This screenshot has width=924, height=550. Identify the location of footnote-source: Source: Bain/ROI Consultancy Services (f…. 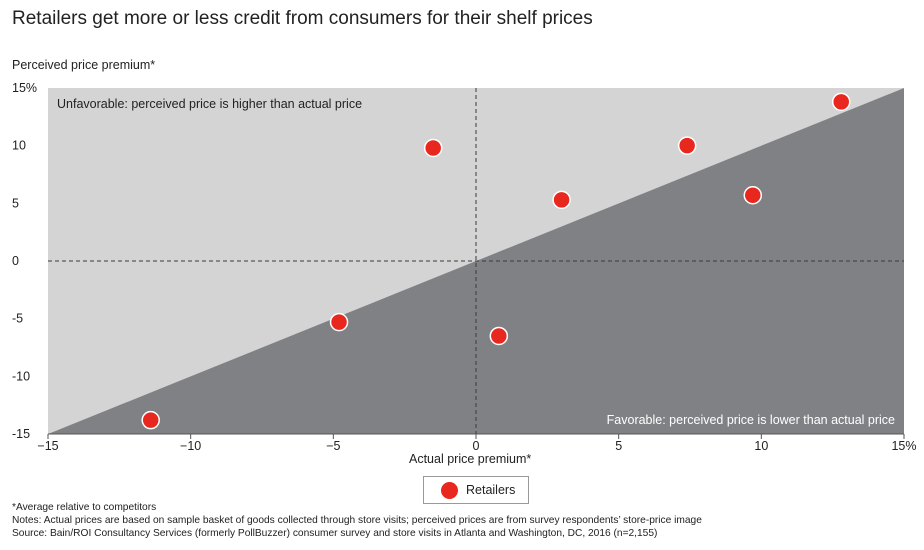
(335, 534).